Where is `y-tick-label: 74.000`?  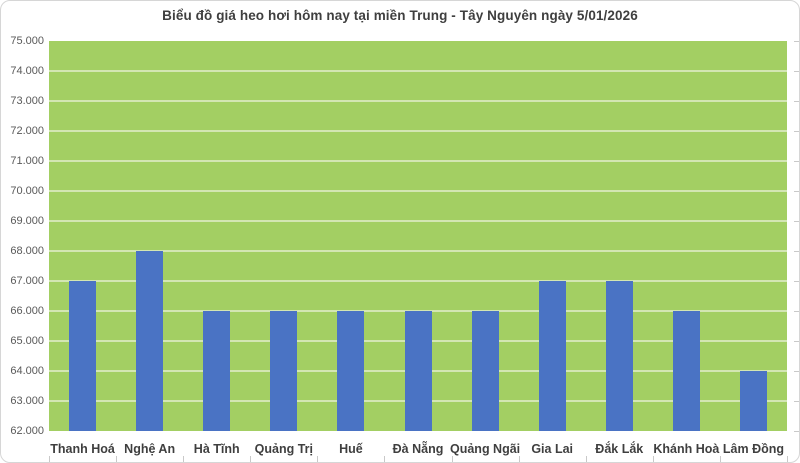
y-tick-label: 74.000 is located at coordinates (27, 71).